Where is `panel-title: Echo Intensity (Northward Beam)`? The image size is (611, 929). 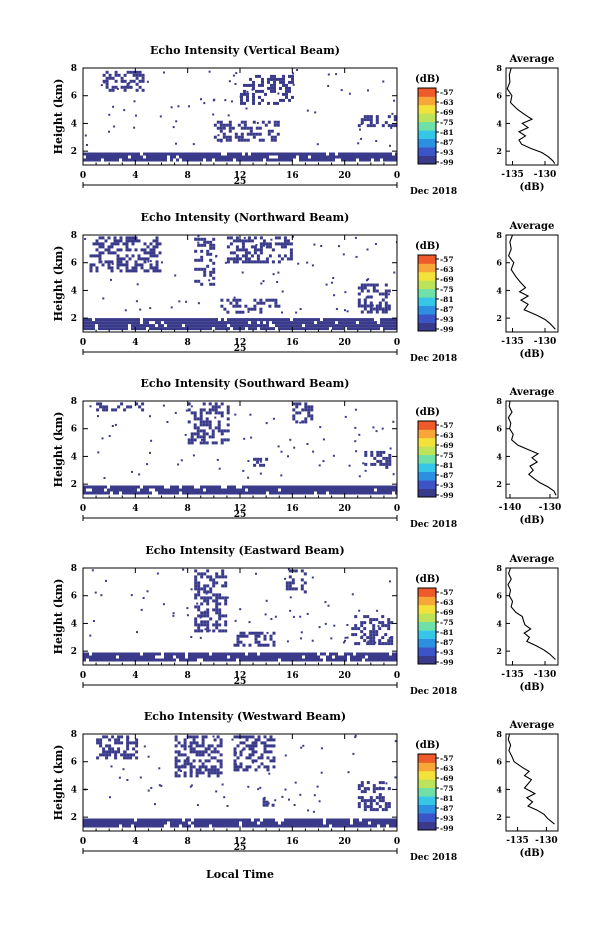
panel-title: Echo Intensity (Northward Beam) is located at coordinates (245, 217).